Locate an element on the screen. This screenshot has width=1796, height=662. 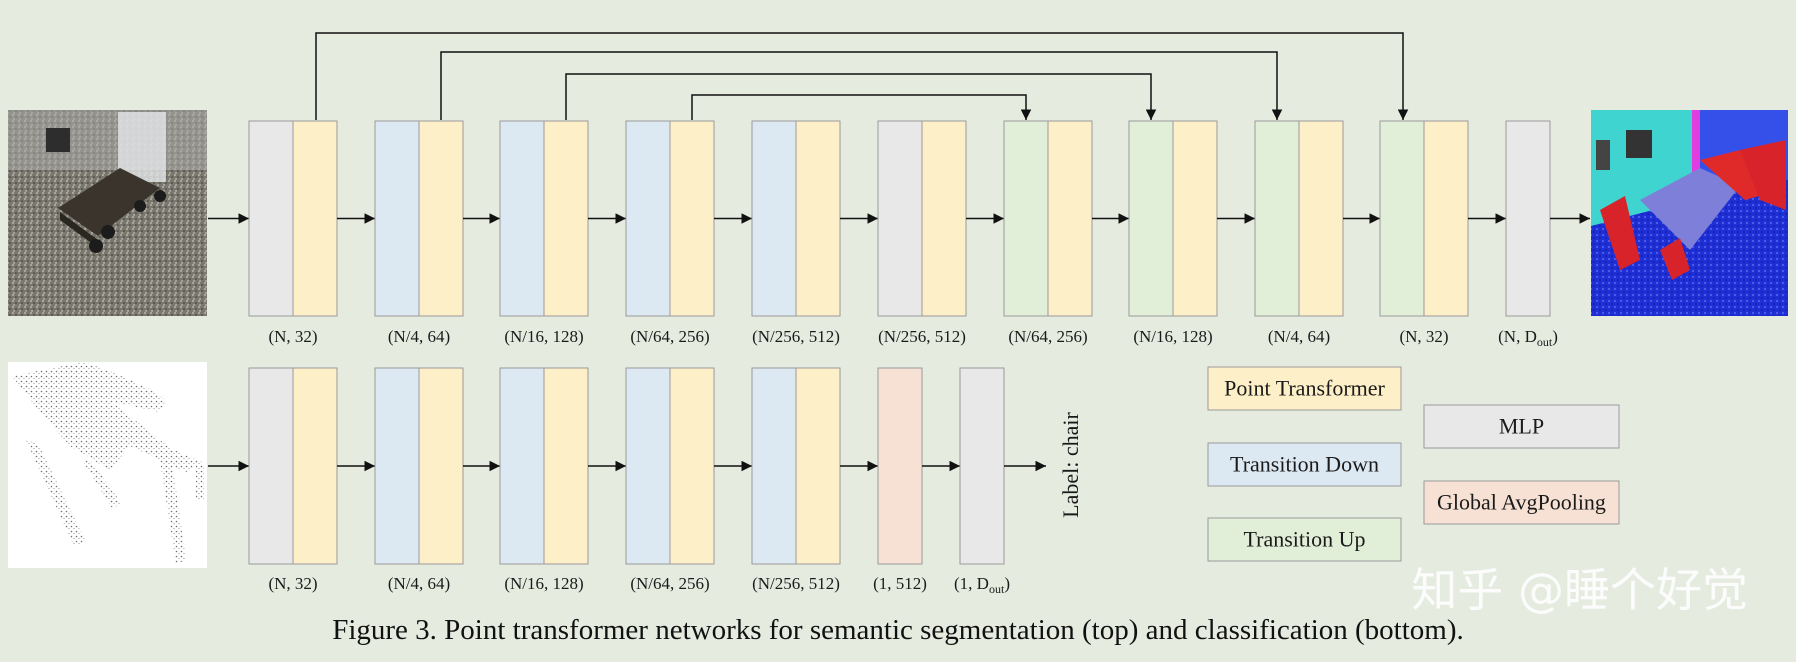
output-label: Label: chair is located at coordinates (1070, 465).